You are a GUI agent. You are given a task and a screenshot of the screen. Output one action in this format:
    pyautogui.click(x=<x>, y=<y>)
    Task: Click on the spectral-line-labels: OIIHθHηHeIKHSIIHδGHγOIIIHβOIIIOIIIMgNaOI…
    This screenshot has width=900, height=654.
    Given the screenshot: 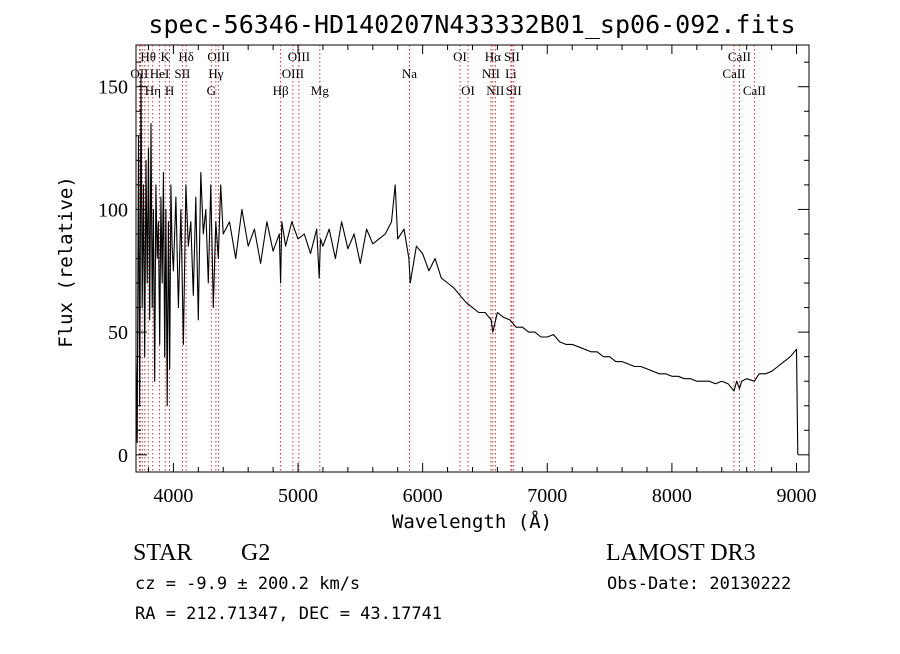 What is the action you would take?
    pyautogui.click(x=448, y=73)
    